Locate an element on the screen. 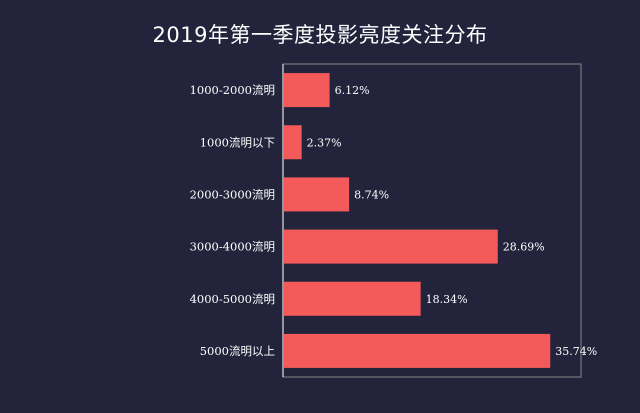 The height and width of the screenshot is (413, 640). category-label-6: 5000流明以上 is located at coordinates (237, 351).